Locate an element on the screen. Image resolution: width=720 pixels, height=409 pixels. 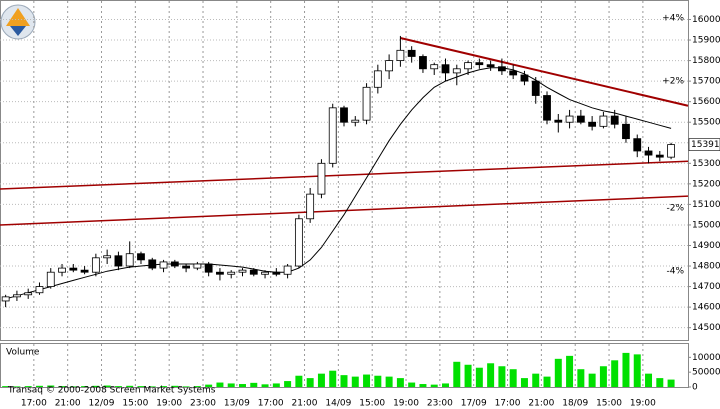
y-tick-label: 159000 is located at coordinates (706, 41).